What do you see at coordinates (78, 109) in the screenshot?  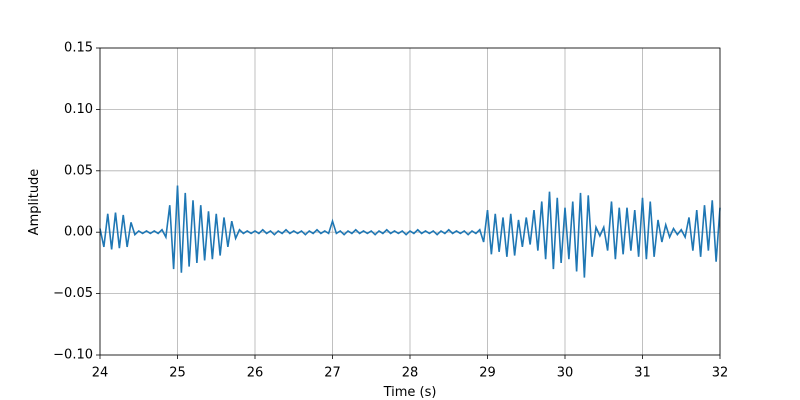 I see `y-tick-label: 0.10` at bounding box center [78, 109].